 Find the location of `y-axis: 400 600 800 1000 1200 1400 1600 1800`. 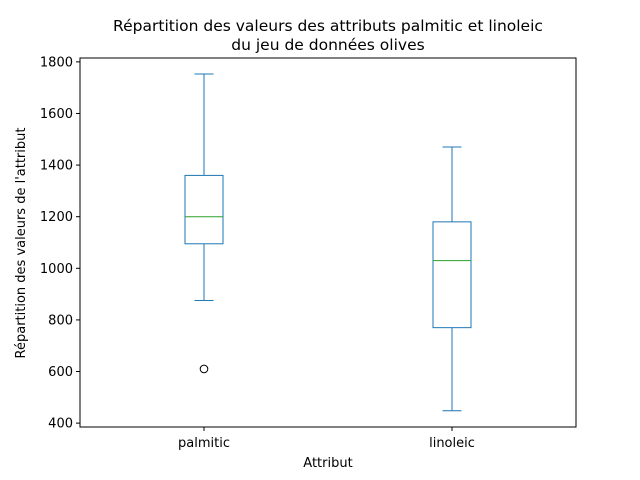

y-axis: 400 600 800 1000 1200 1400 1600 1800 is located at coordinates (60, 243).